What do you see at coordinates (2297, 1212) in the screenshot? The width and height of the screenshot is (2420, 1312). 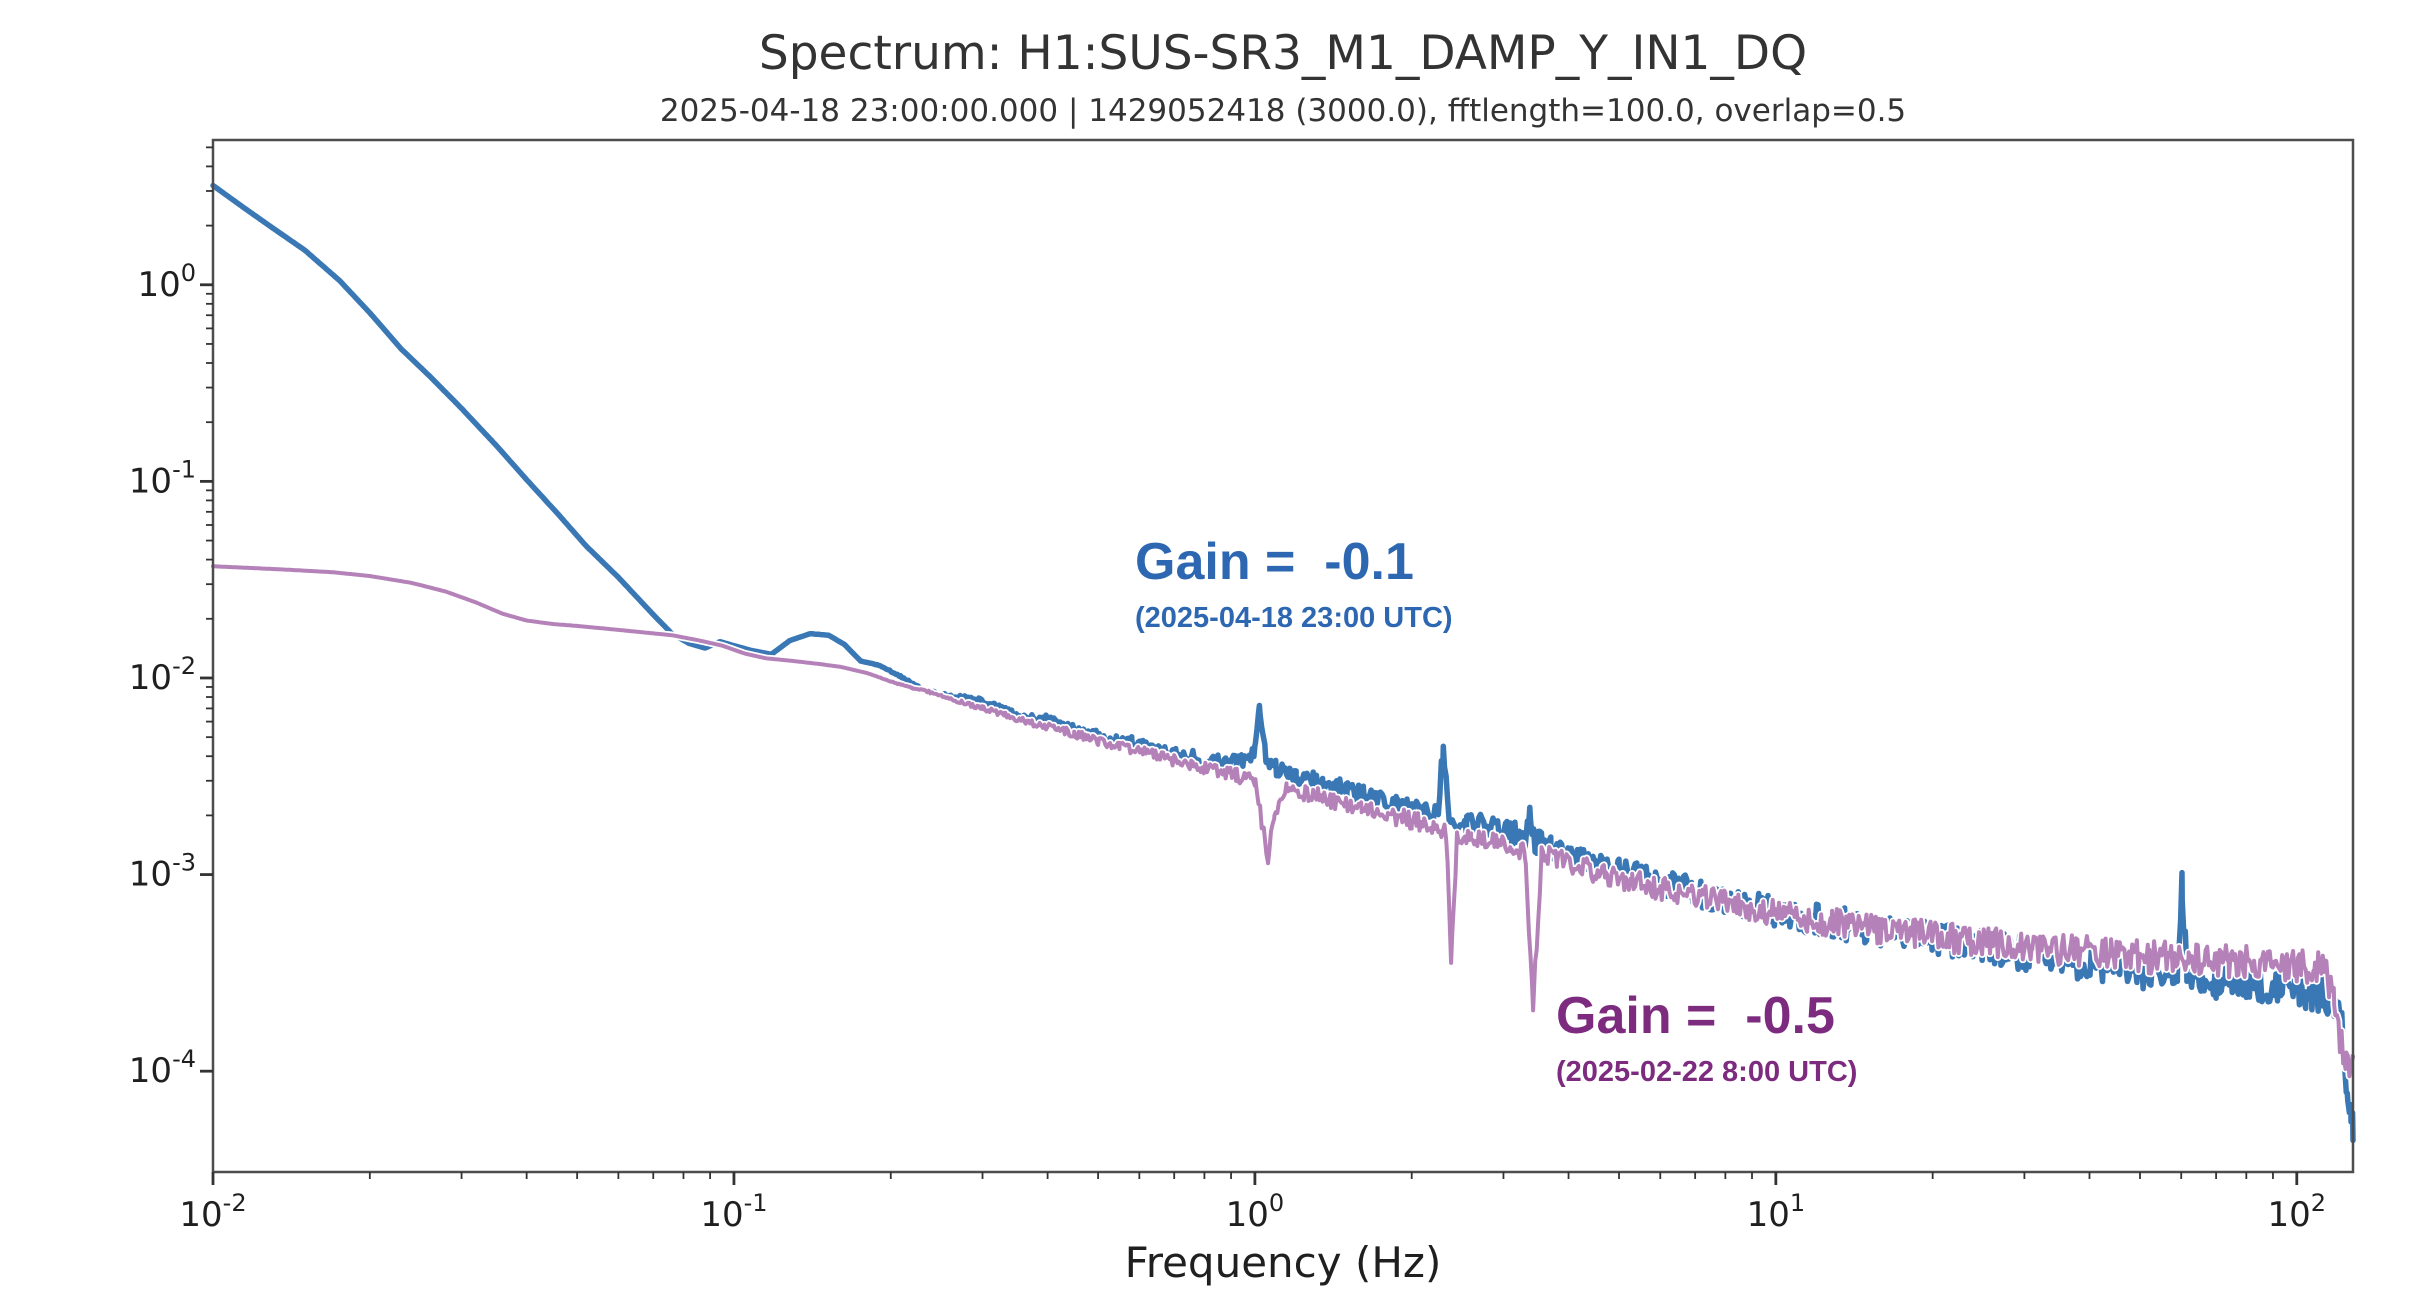 I see `x-tick-label: 10²` at bounding box center [2297, 1212].